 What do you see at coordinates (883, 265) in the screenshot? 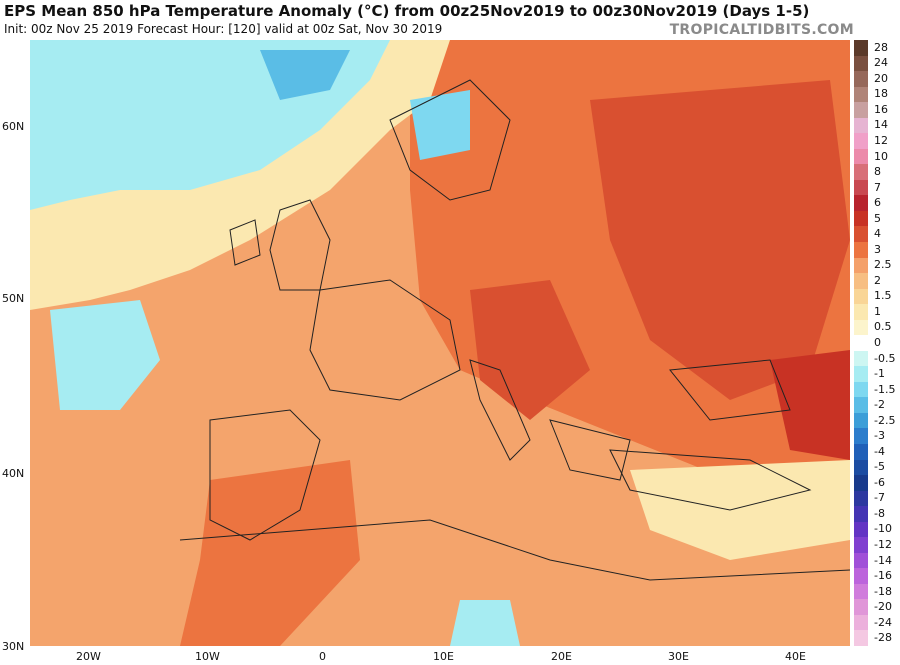
I see `legend-label: 2.5` at bounding box center [883, 265].